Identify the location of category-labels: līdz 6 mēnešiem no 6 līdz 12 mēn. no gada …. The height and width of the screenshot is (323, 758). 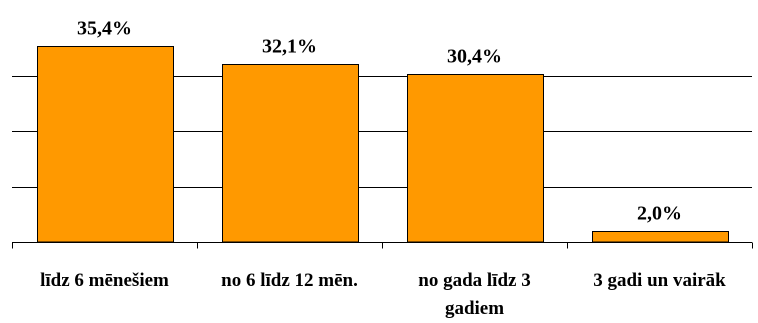
(383, 294).